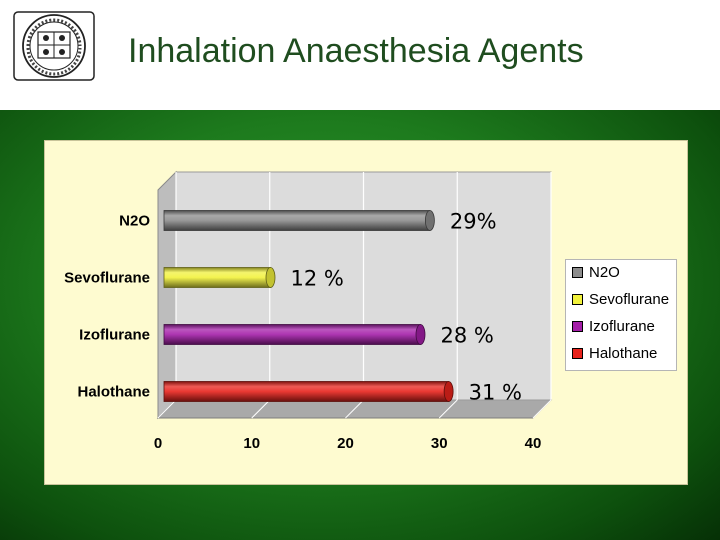  I want to click on institution-seal-logo, so click(54, 46).